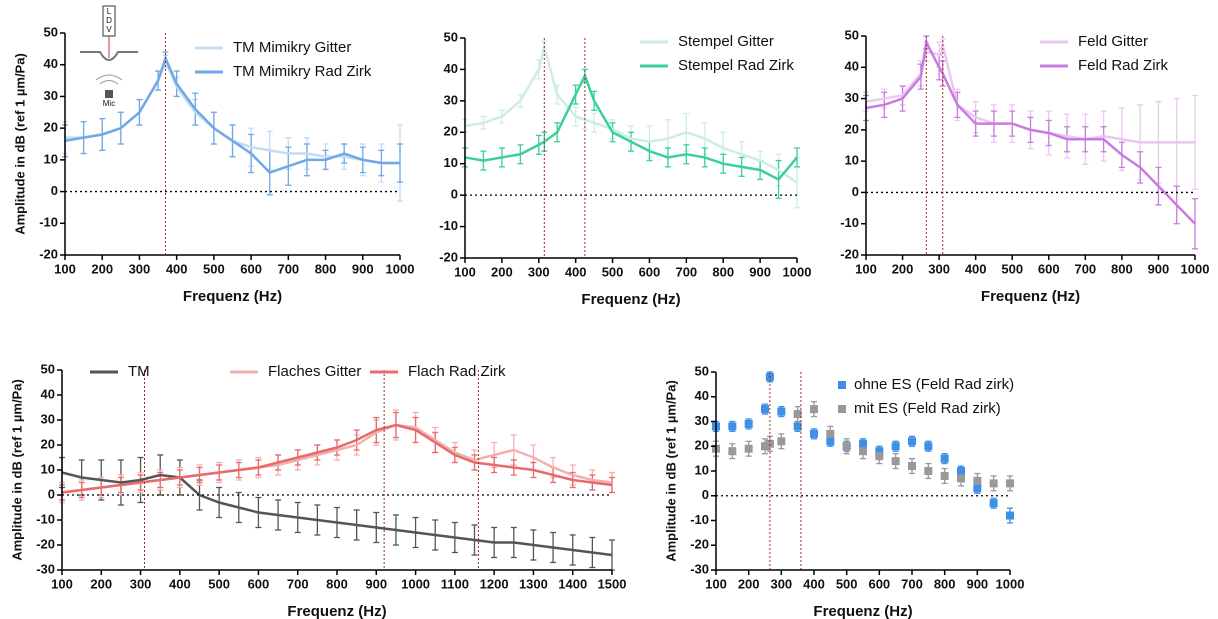 The height and width of the screenshot is (619, 1218). Describe the element at coordinates (726, 41) in the screenshot. I see `legend-label: Stempel Gitter` at that location.